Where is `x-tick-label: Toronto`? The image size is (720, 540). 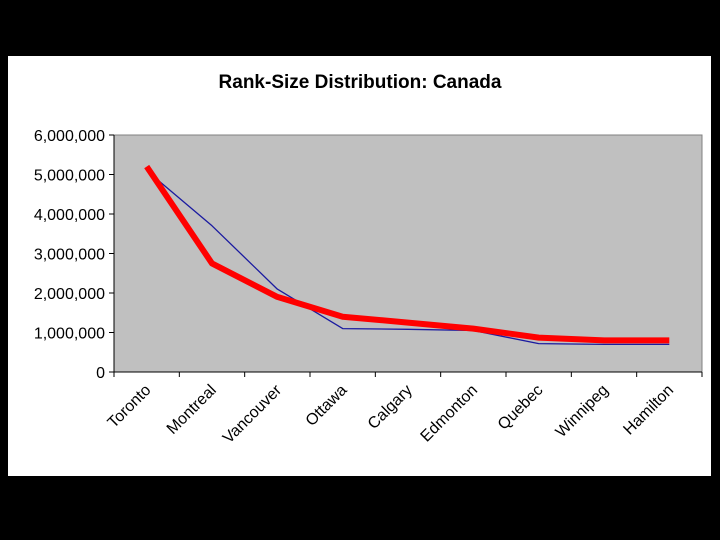
x-tick-label: Toronto is located at coordinates (130, 407).